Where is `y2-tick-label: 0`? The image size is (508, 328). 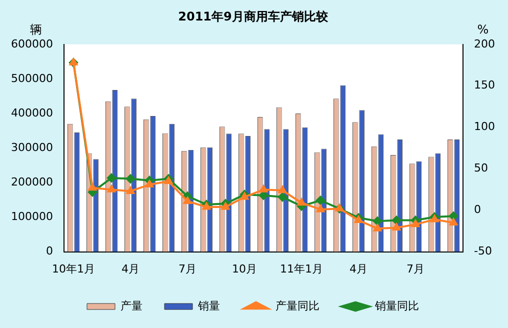
y2-tick-label: 0 is located at coordinates (478, 209).